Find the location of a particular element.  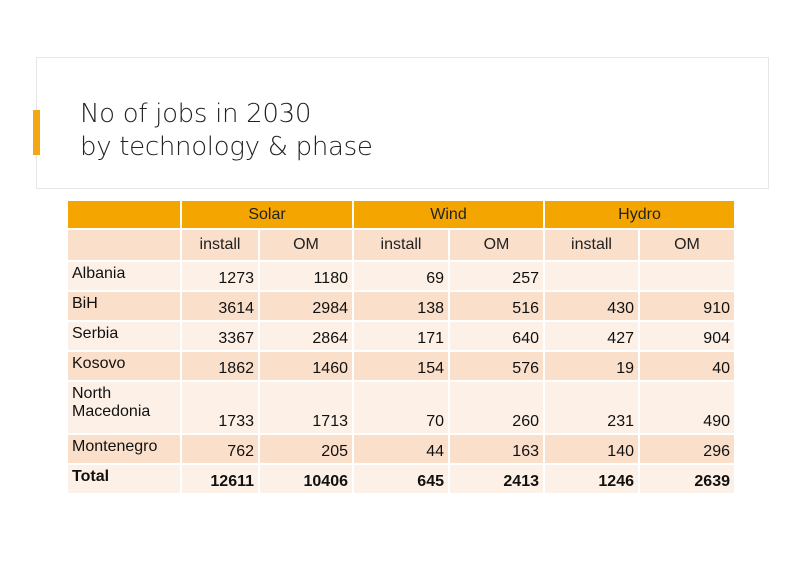

group-header-hydro: Hydro is located at coordinates (639, 214).